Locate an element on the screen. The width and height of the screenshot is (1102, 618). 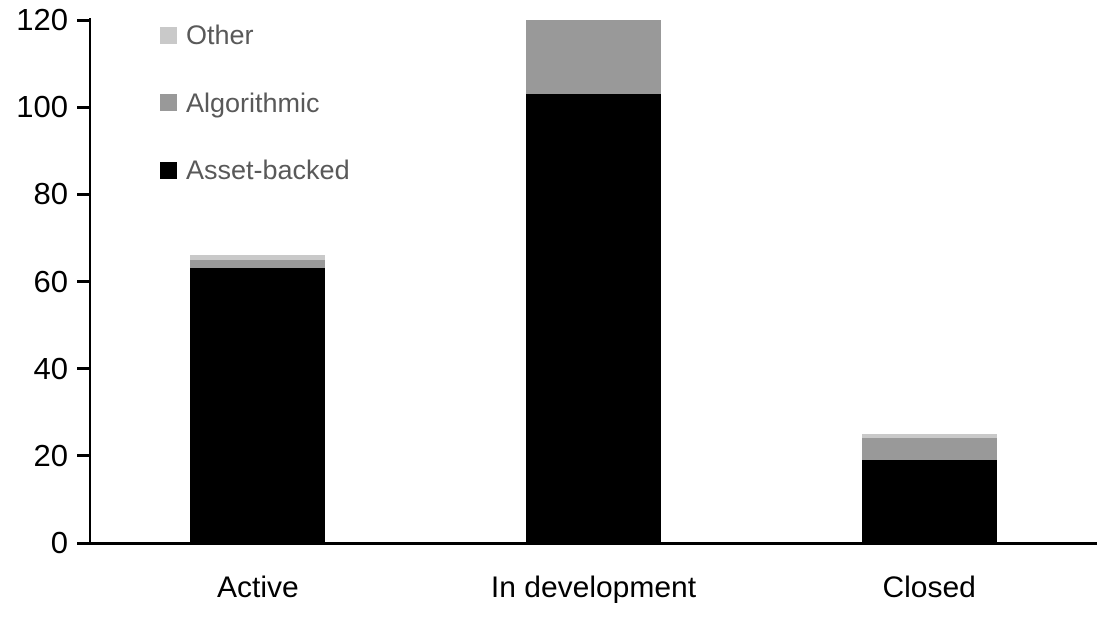
x-label-closed: Closed is located at coordinates (929, 587).